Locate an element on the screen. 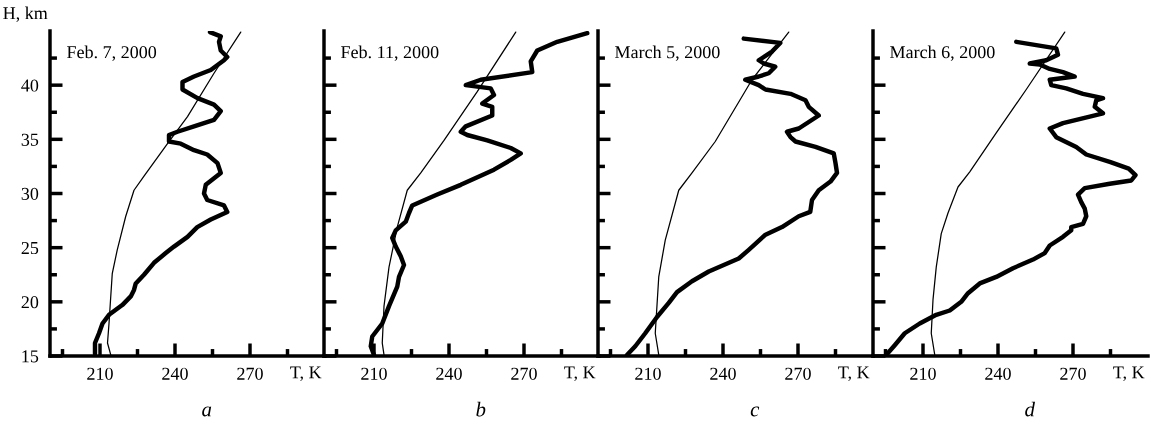 This screenshot has height=421, width=1170. text: March 5, 2000 is located at coordinates (667, 53).